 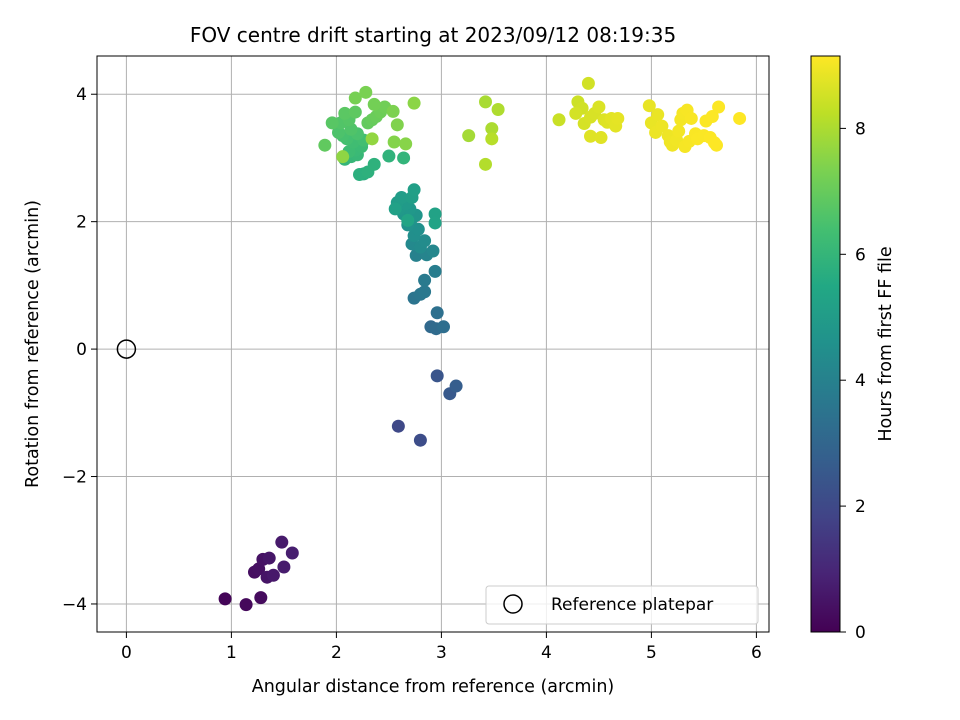 I want to click on y-tick-label: 2, so click(x=81, y=223).